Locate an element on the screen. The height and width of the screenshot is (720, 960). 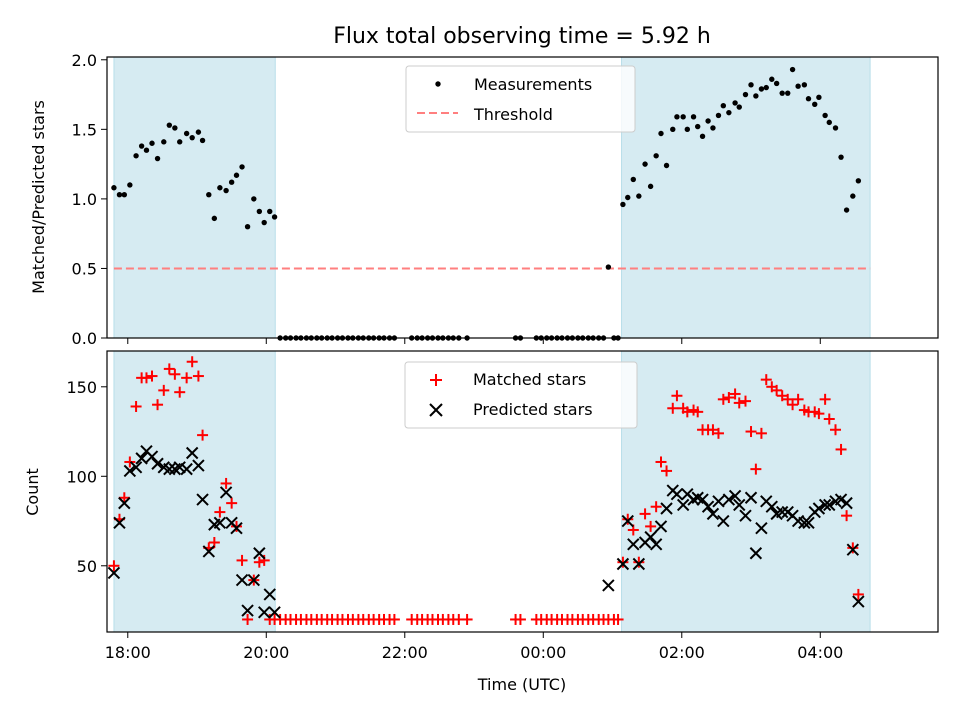
legend-predicted-marker is located at coordinates (436, 410).